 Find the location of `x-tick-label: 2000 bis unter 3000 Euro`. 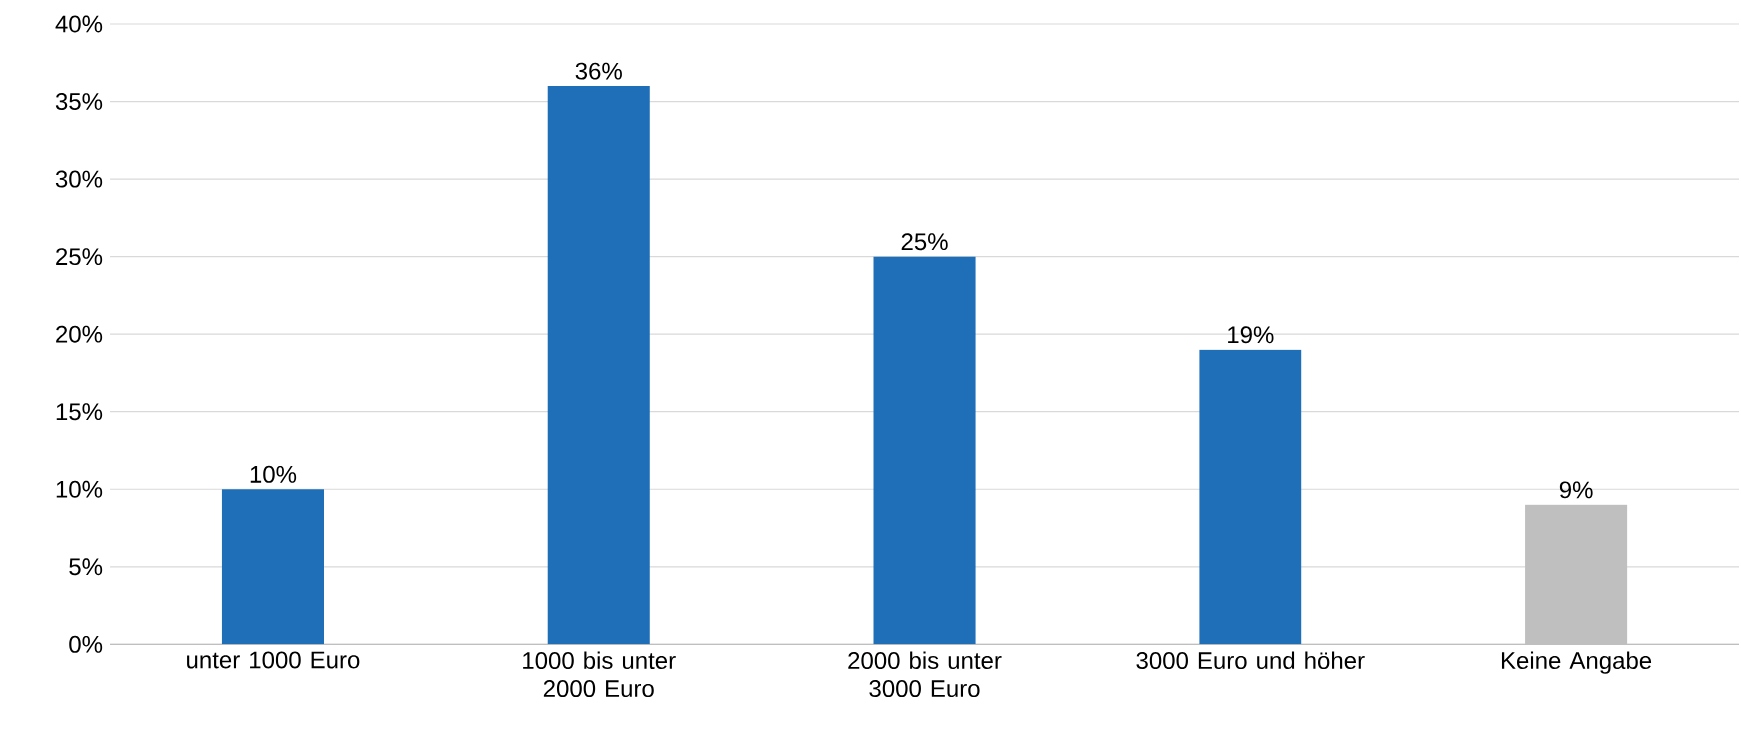

x-tick-label: 2000 bis unter 3000 Euro is located at coordinates (925, 674).